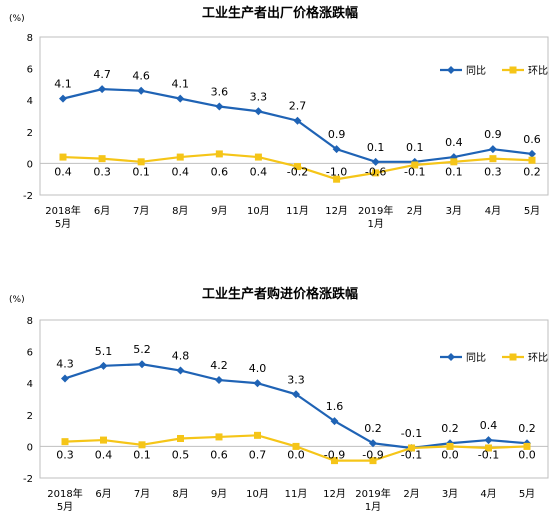  I want to click on data-label: 1.6, so click(335, 406).